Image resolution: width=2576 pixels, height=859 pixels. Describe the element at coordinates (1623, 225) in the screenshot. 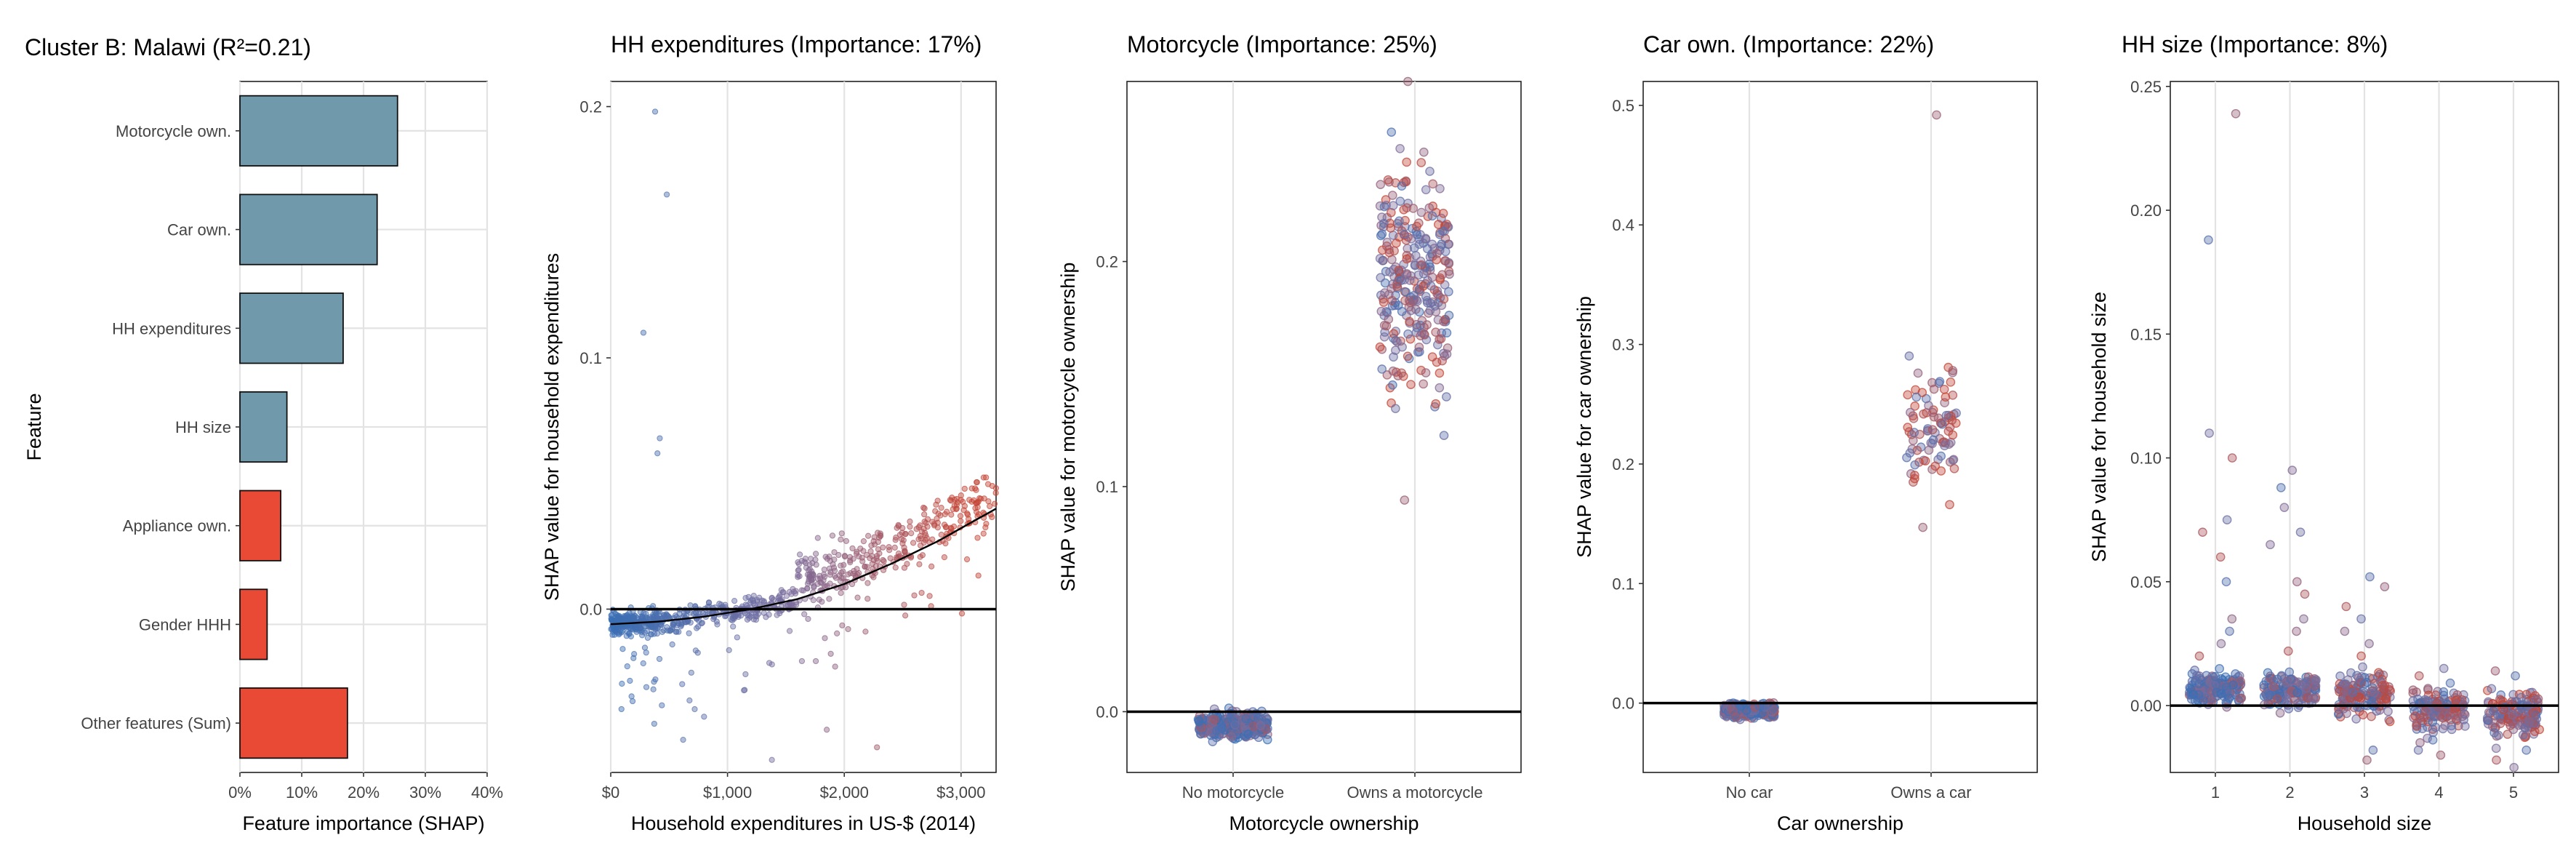

I see `y-tick-label: 0.4` at that location.